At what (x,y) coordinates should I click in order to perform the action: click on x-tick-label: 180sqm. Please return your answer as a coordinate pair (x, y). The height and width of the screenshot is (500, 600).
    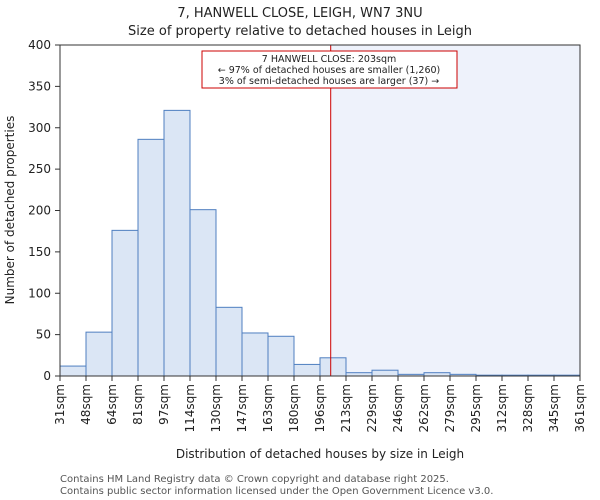
    Looking at the image, I should click on (294, 408).